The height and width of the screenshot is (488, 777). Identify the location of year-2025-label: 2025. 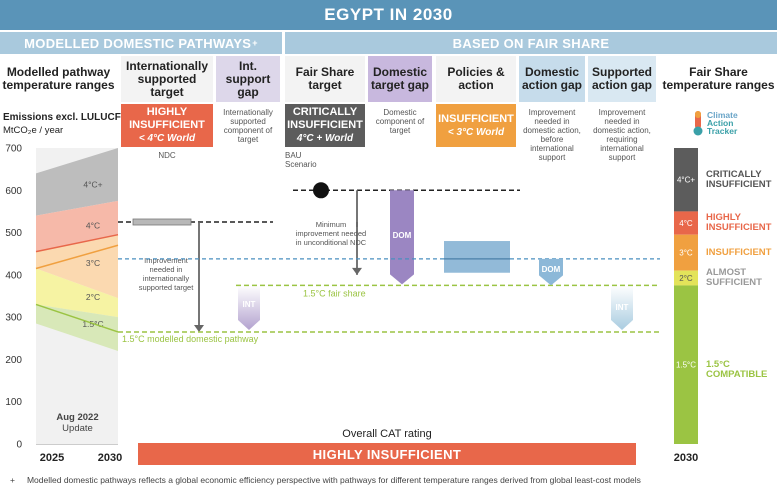
(52, 458).